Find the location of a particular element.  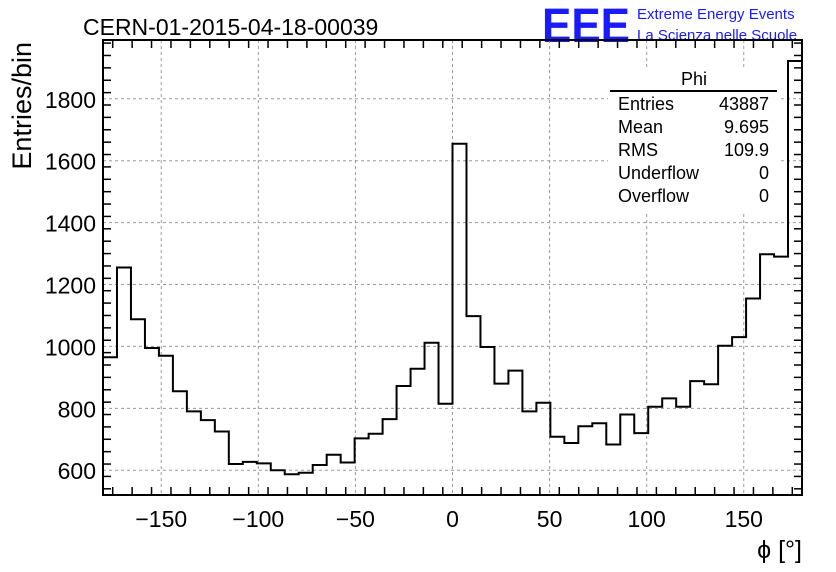

x-tick-label: 0 is located at coordinates (452, 519).